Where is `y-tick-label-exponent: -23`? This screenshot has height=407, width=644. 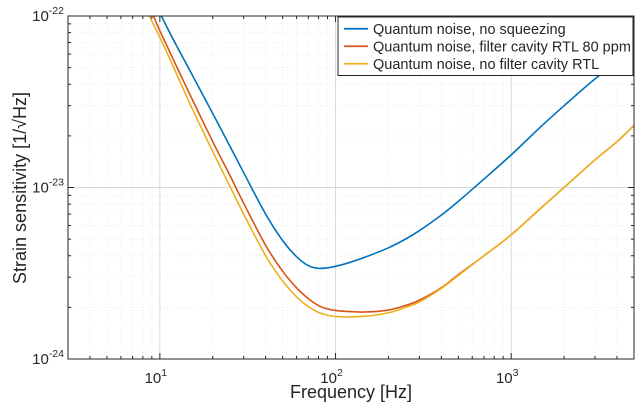 y-tick-label-exponent: -23 is located at coordinates (56, 183).